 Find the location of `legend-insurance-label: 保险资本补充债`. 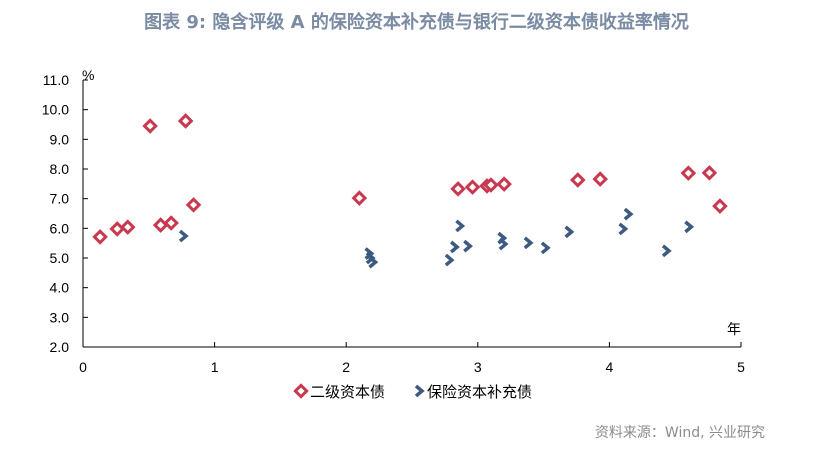

legend-insurance-label: 保险资本补充债 is located at coordinates (479, 392).